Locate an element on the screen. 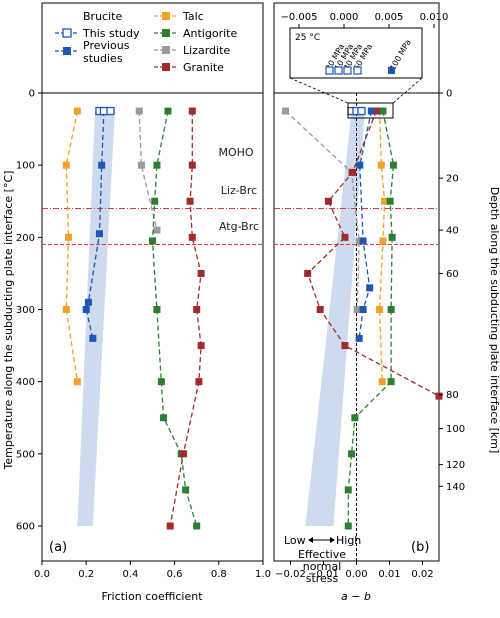  inset-connector-right is located at coordinates (407, 90).